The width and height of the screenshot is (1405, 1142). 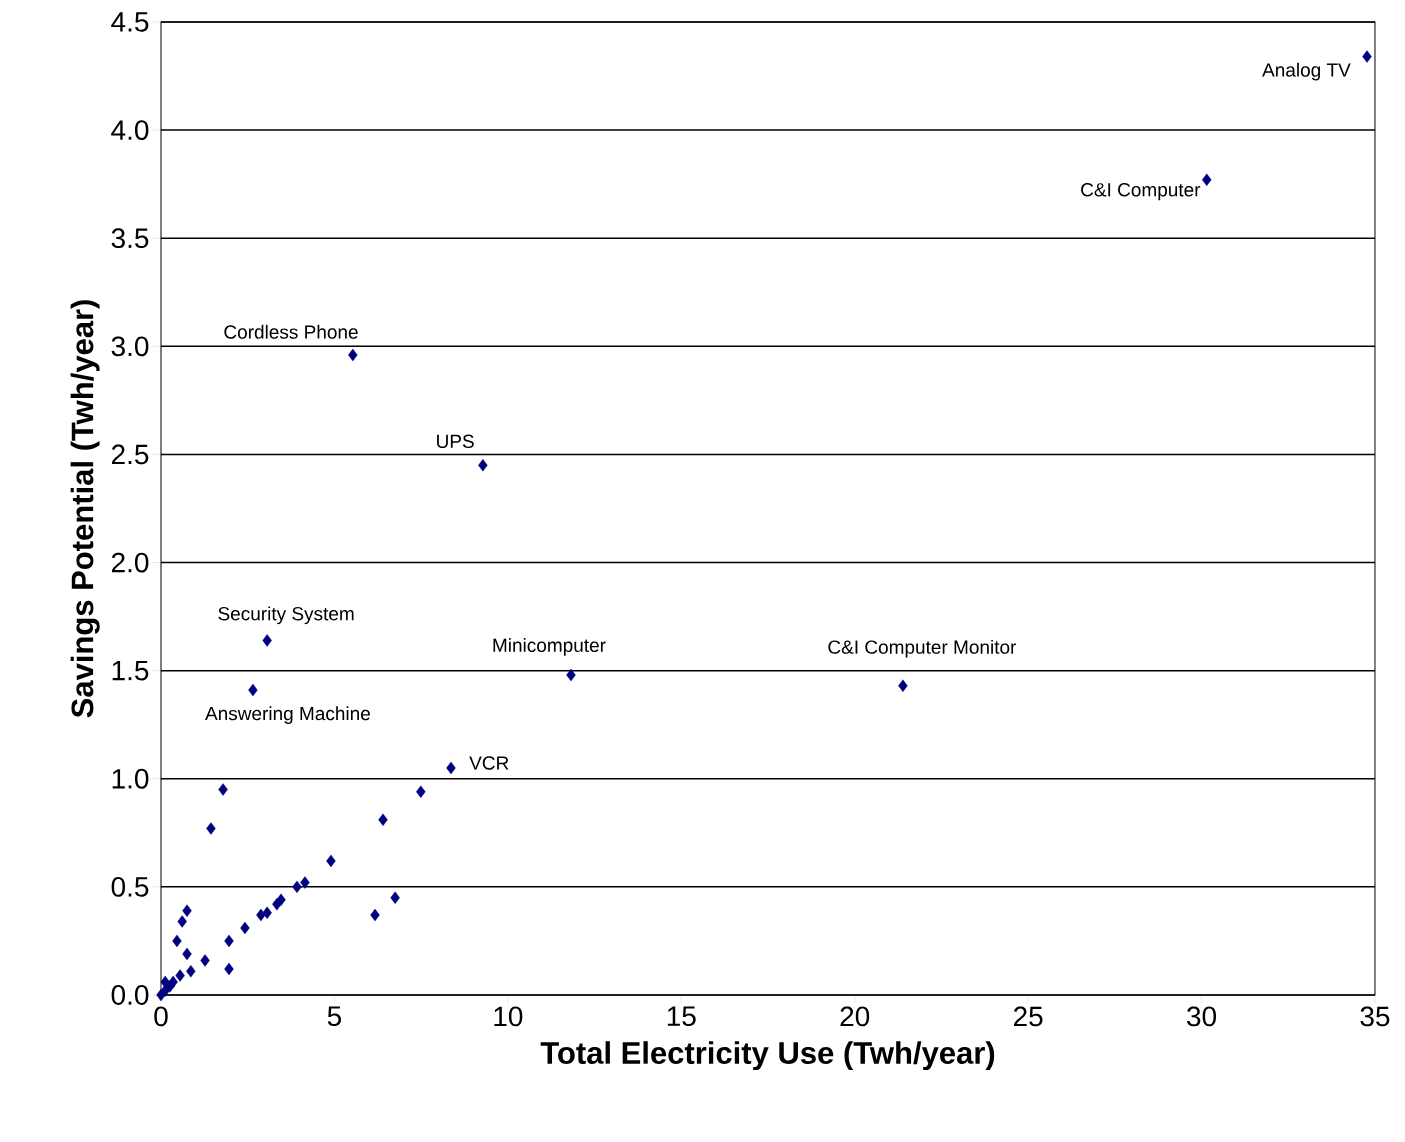 What do you see at coordinates (767, 1056) in the screenshot?
I see `x-axis-title: Total Electricity Use (Twh/year)` at bounding box center [767, 1056].